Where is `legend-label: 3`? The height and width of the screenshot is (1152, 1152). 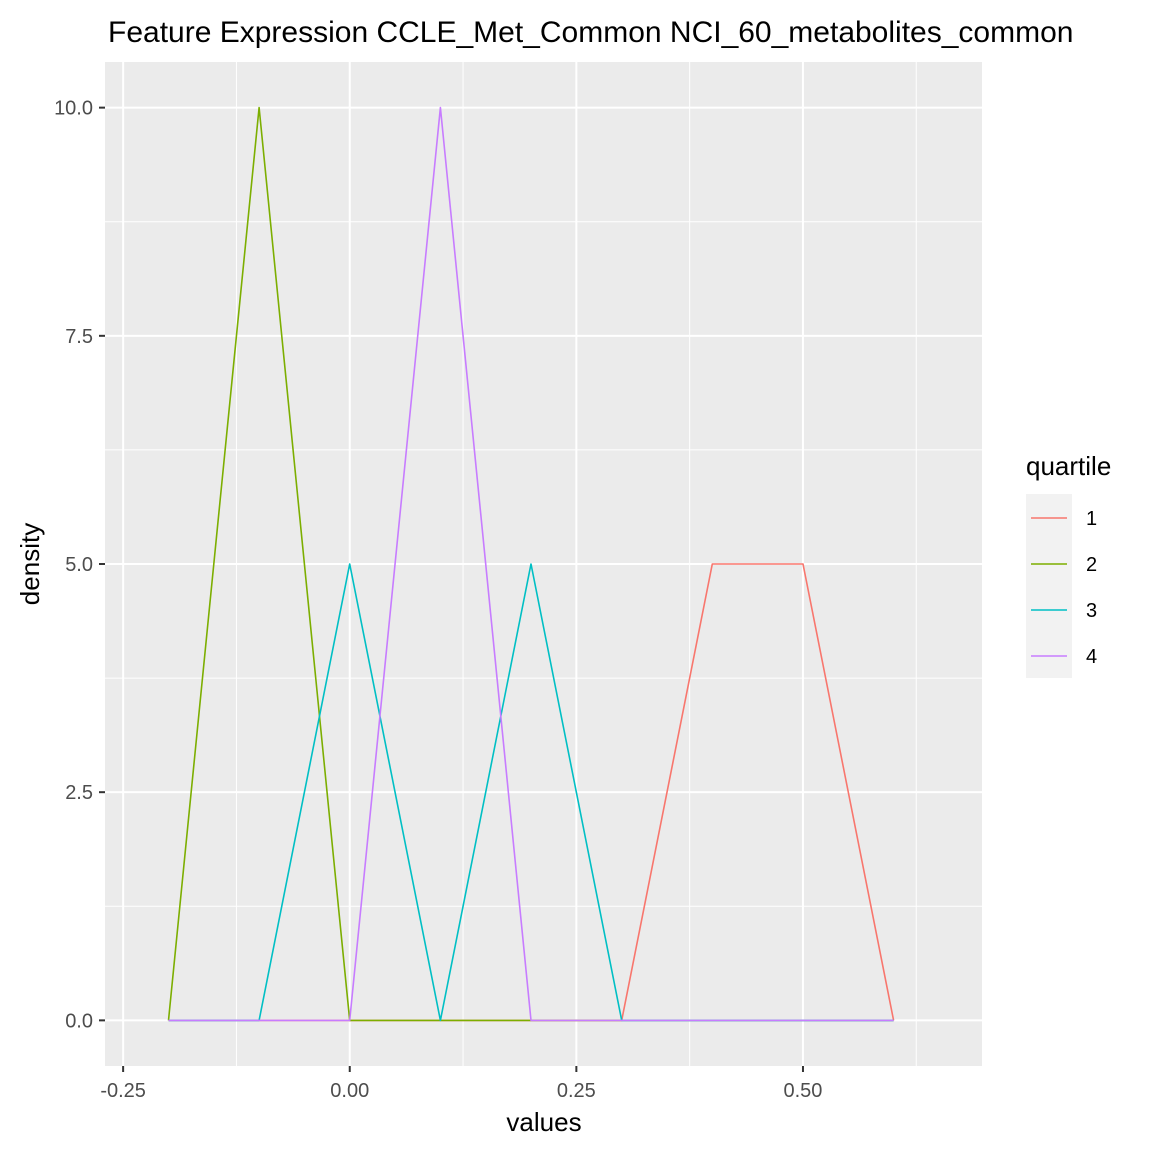 legend-label: 3 is located at coordinates (1091, 611).